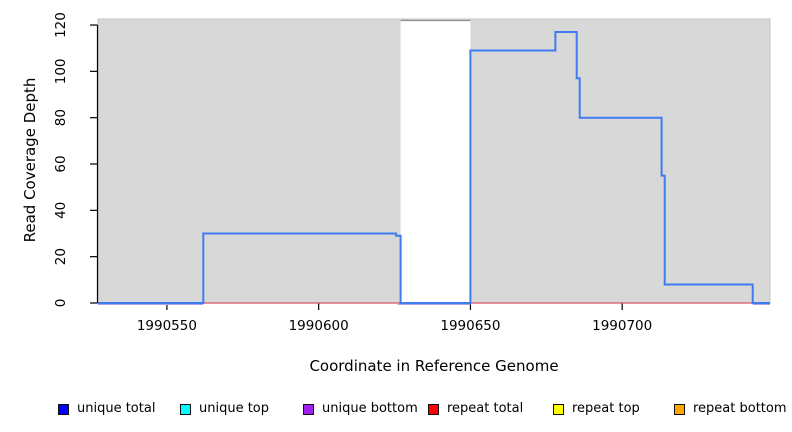  I want to click on legend-item-unique-total: unique total, so click(106, 409).